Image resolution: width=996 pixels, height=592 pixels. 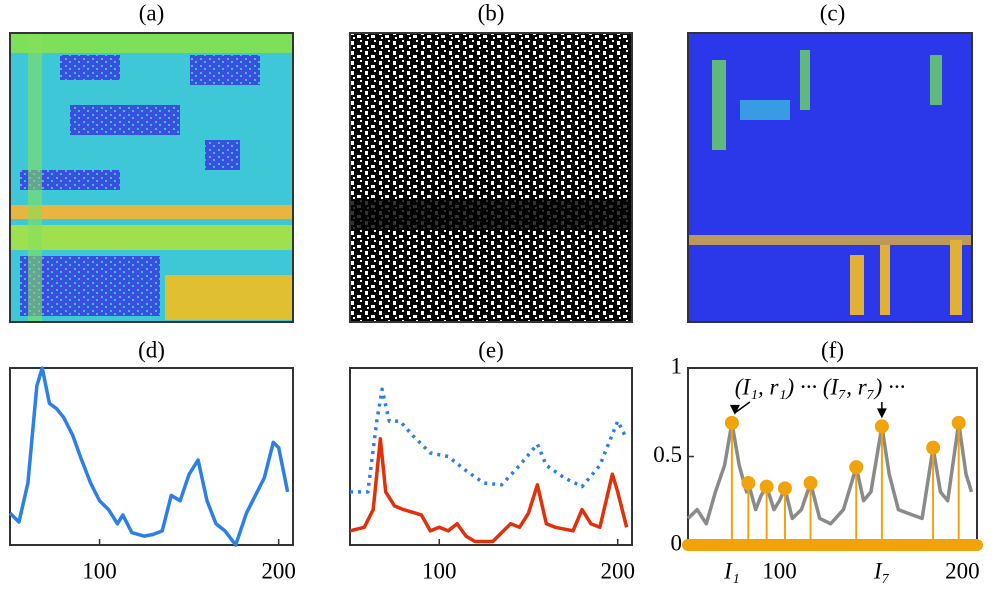 I want to click on arrow, so click(x=742, y=407).